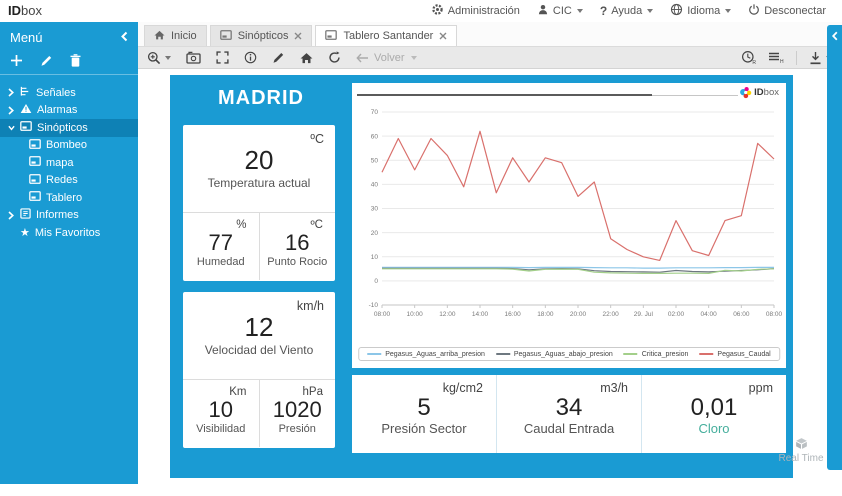 The image size is (842, 496). Describe the element at coordinates (16, 60) in the screenshot. I see `add-button` at that location.